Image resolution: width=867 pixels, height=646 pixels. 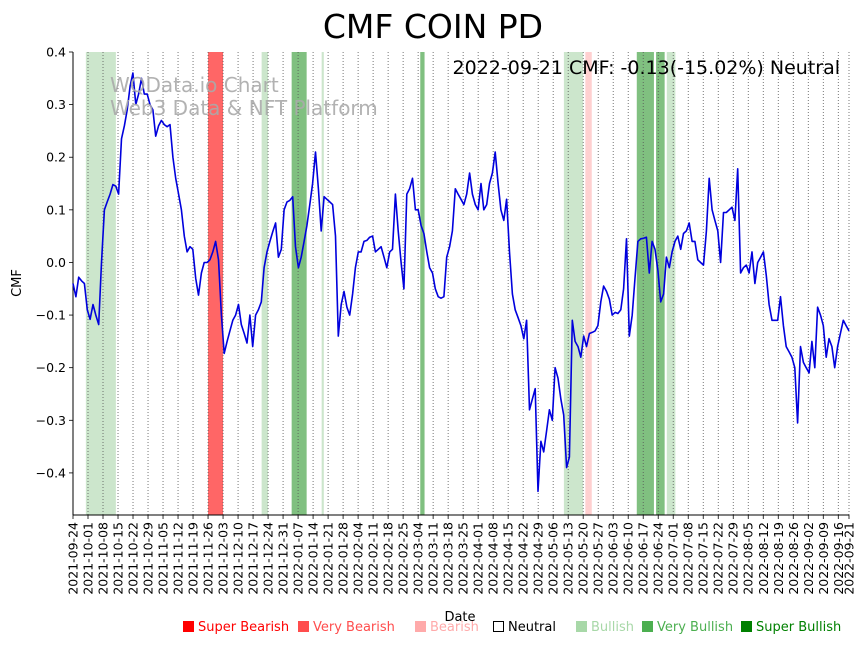 I want to click on legend-item-very-bullish: Very Bullish, so click(x=687, y=627).